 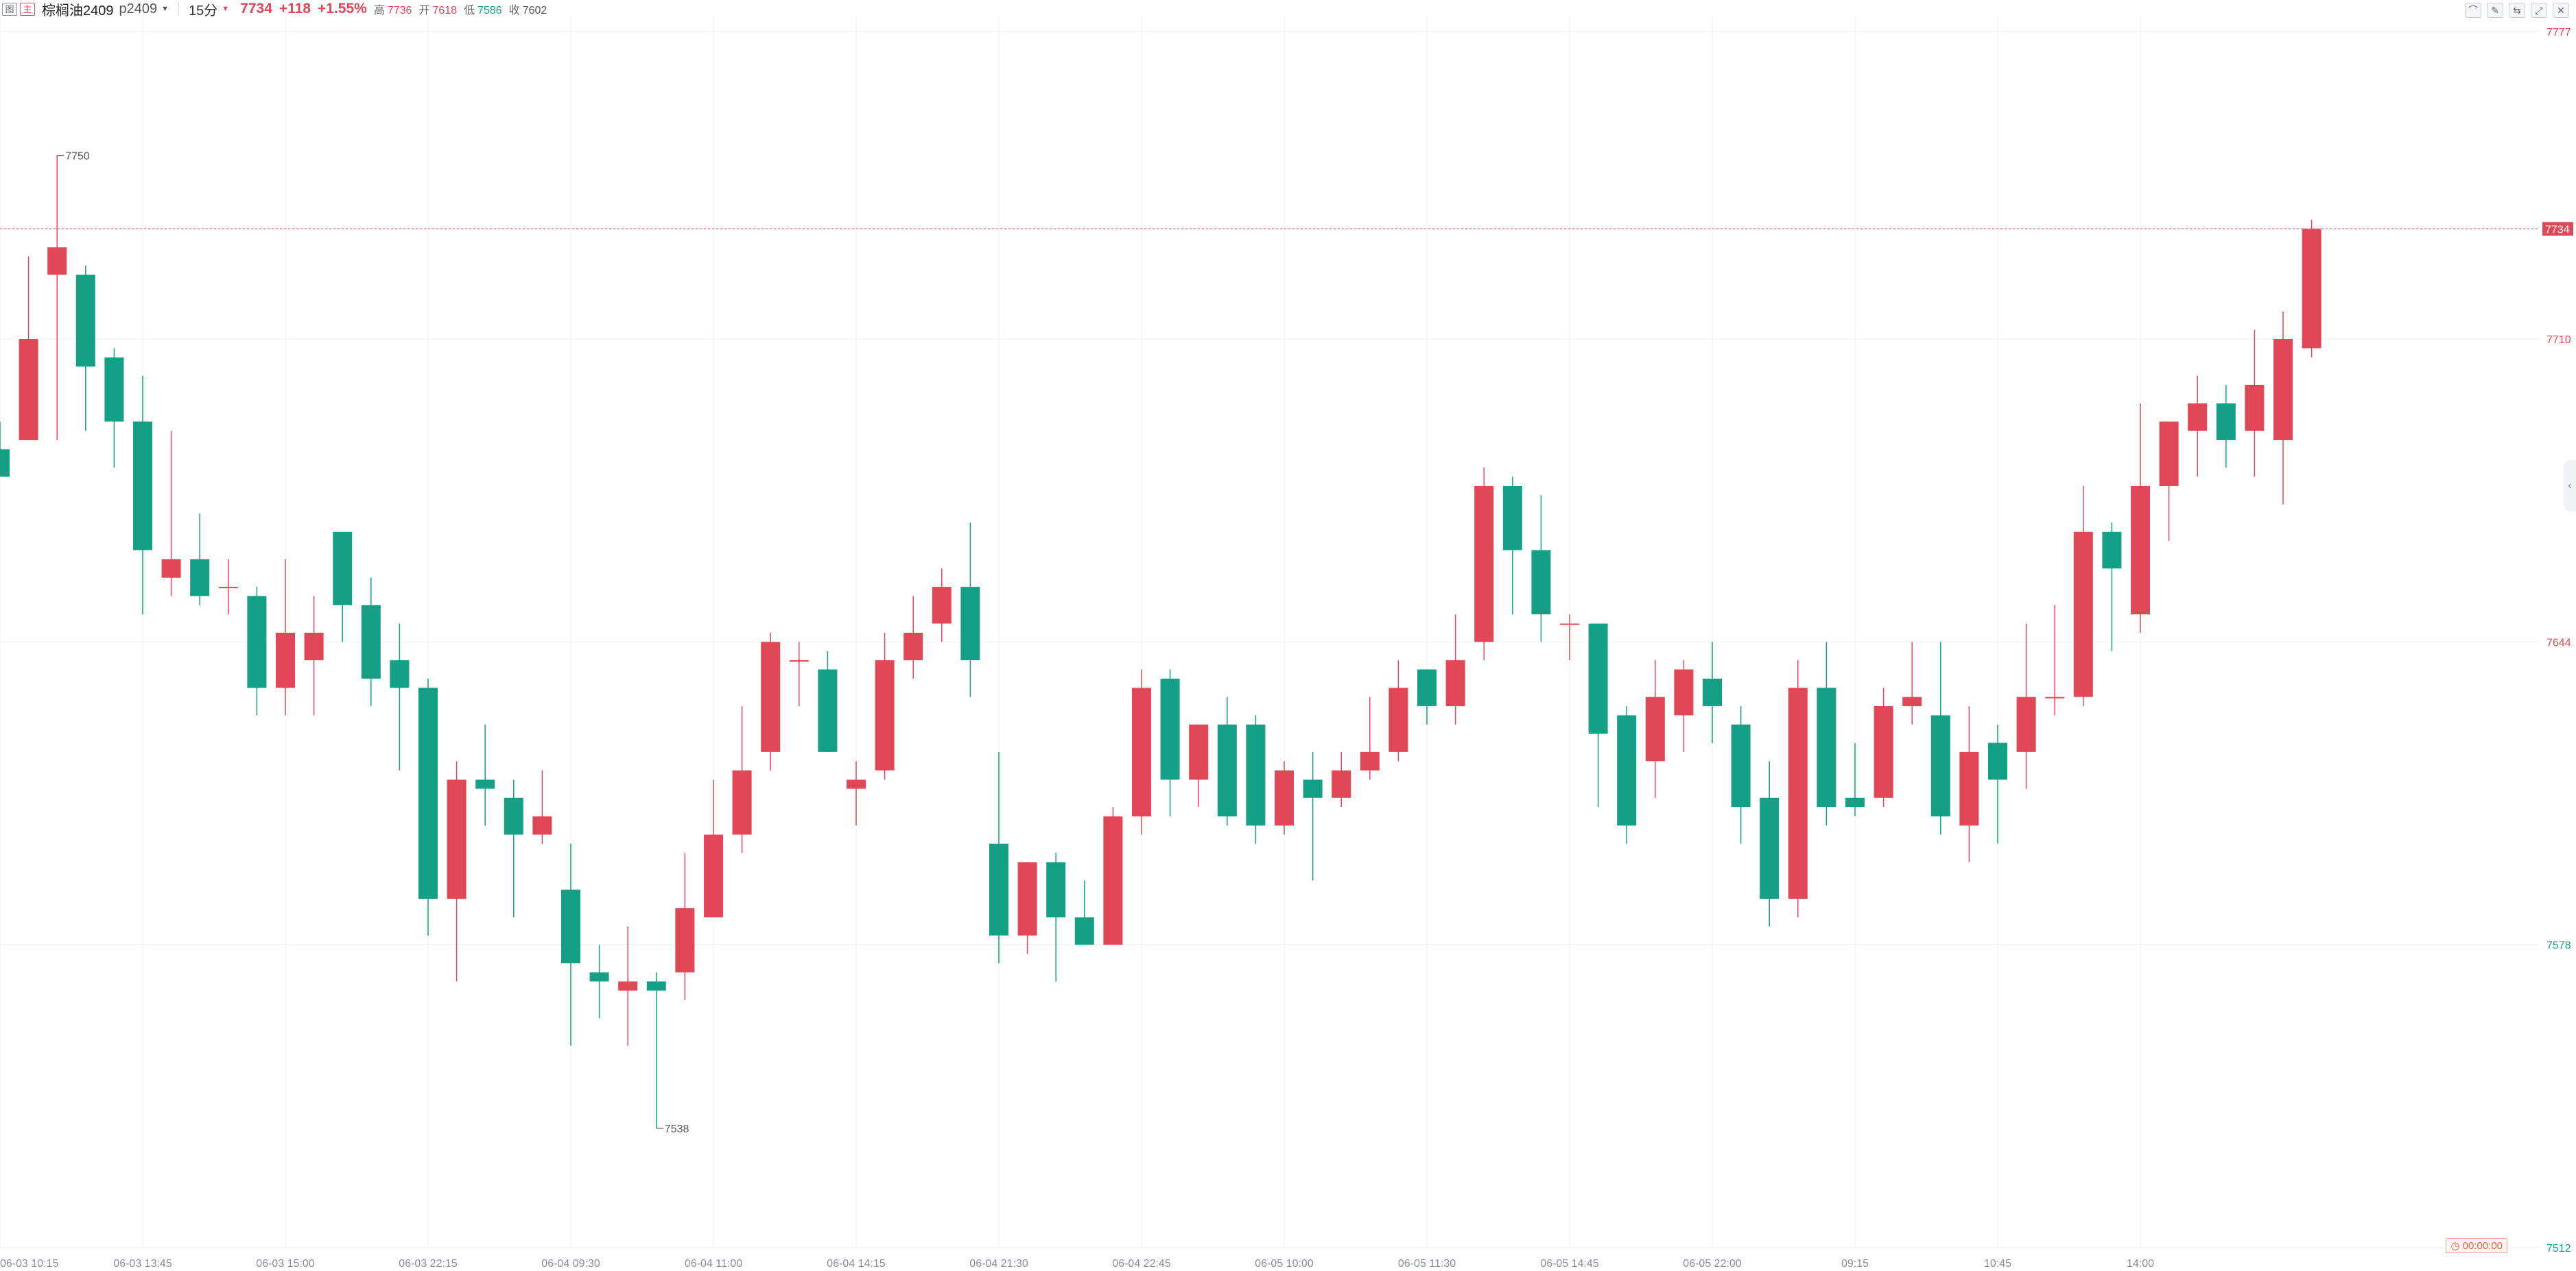 I want to click on x-tick-label-13: 09:15, so click(x=1855, y=1264).